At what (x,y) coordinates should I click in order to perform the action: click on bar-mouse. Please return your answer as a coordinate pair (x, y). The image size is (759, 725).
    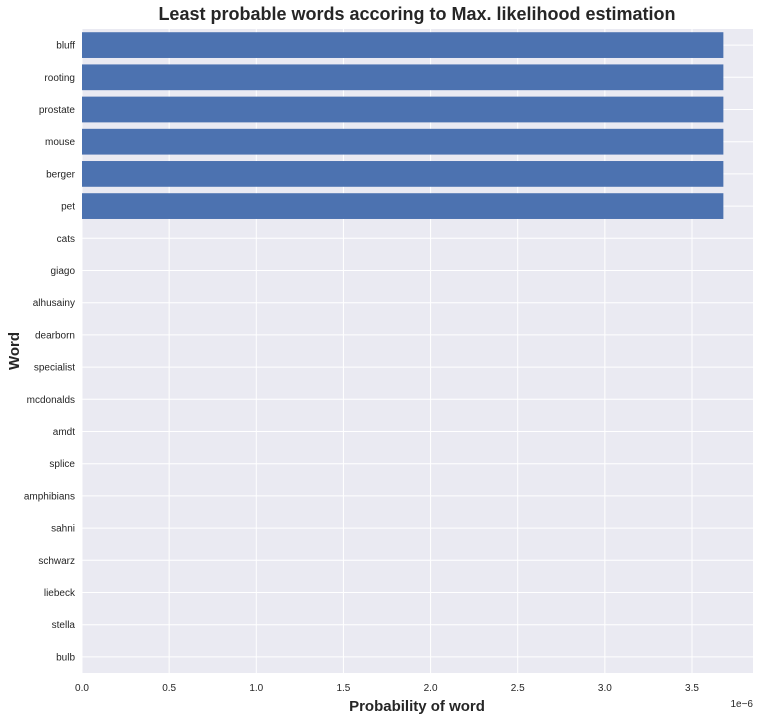
    Looking at the image, I should click on (403, 141).